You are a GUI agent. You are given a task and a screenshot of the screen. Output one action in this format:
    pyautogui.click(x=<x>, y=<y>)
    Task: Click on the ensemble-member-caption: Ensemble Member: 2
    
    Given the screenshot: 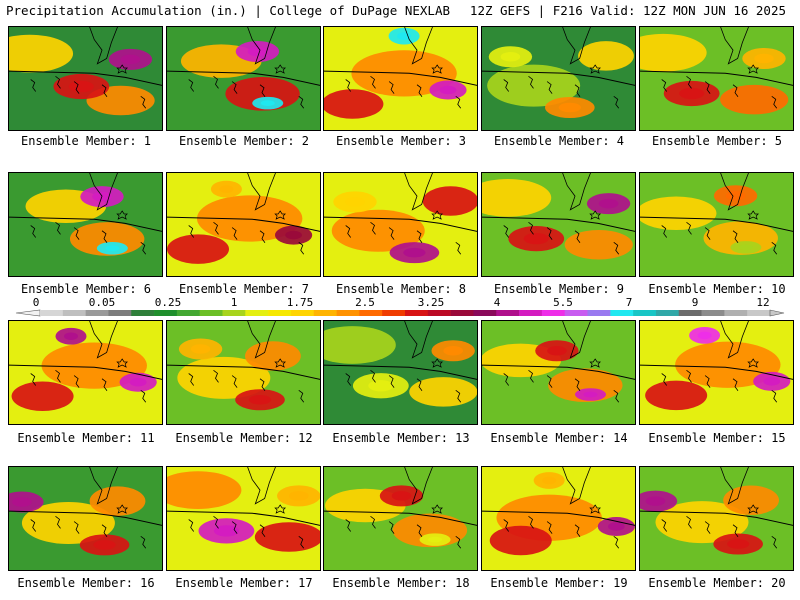 What is the action you would take?
    pyautogui.click(x=244, y=141)
    